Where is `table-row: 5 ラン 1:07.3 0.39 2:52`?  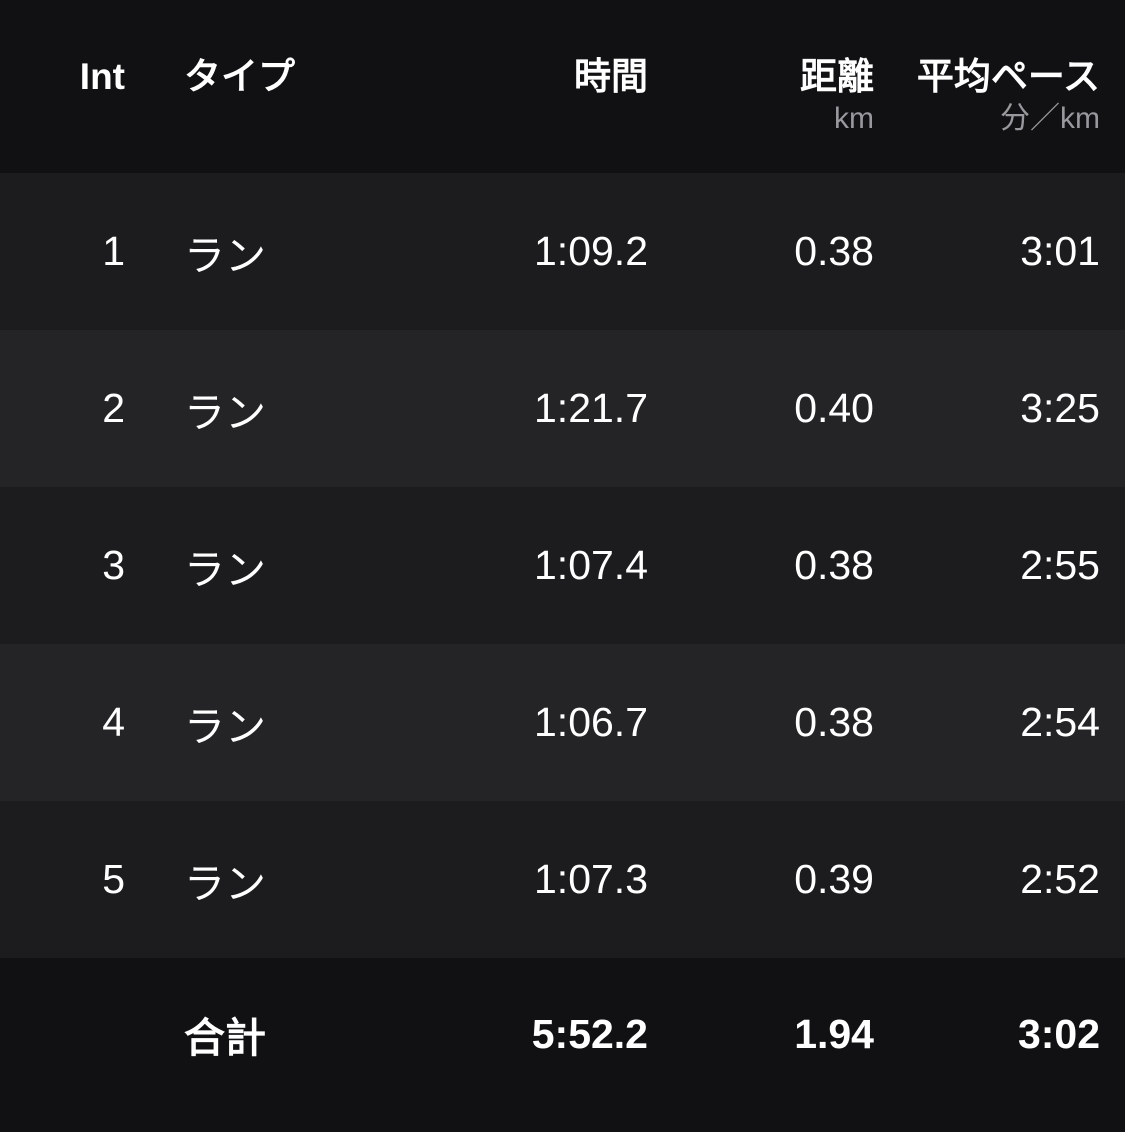 table-row: 5 ラン 1:07.3 0.39 2:52 is located at coordinates (562, 879).